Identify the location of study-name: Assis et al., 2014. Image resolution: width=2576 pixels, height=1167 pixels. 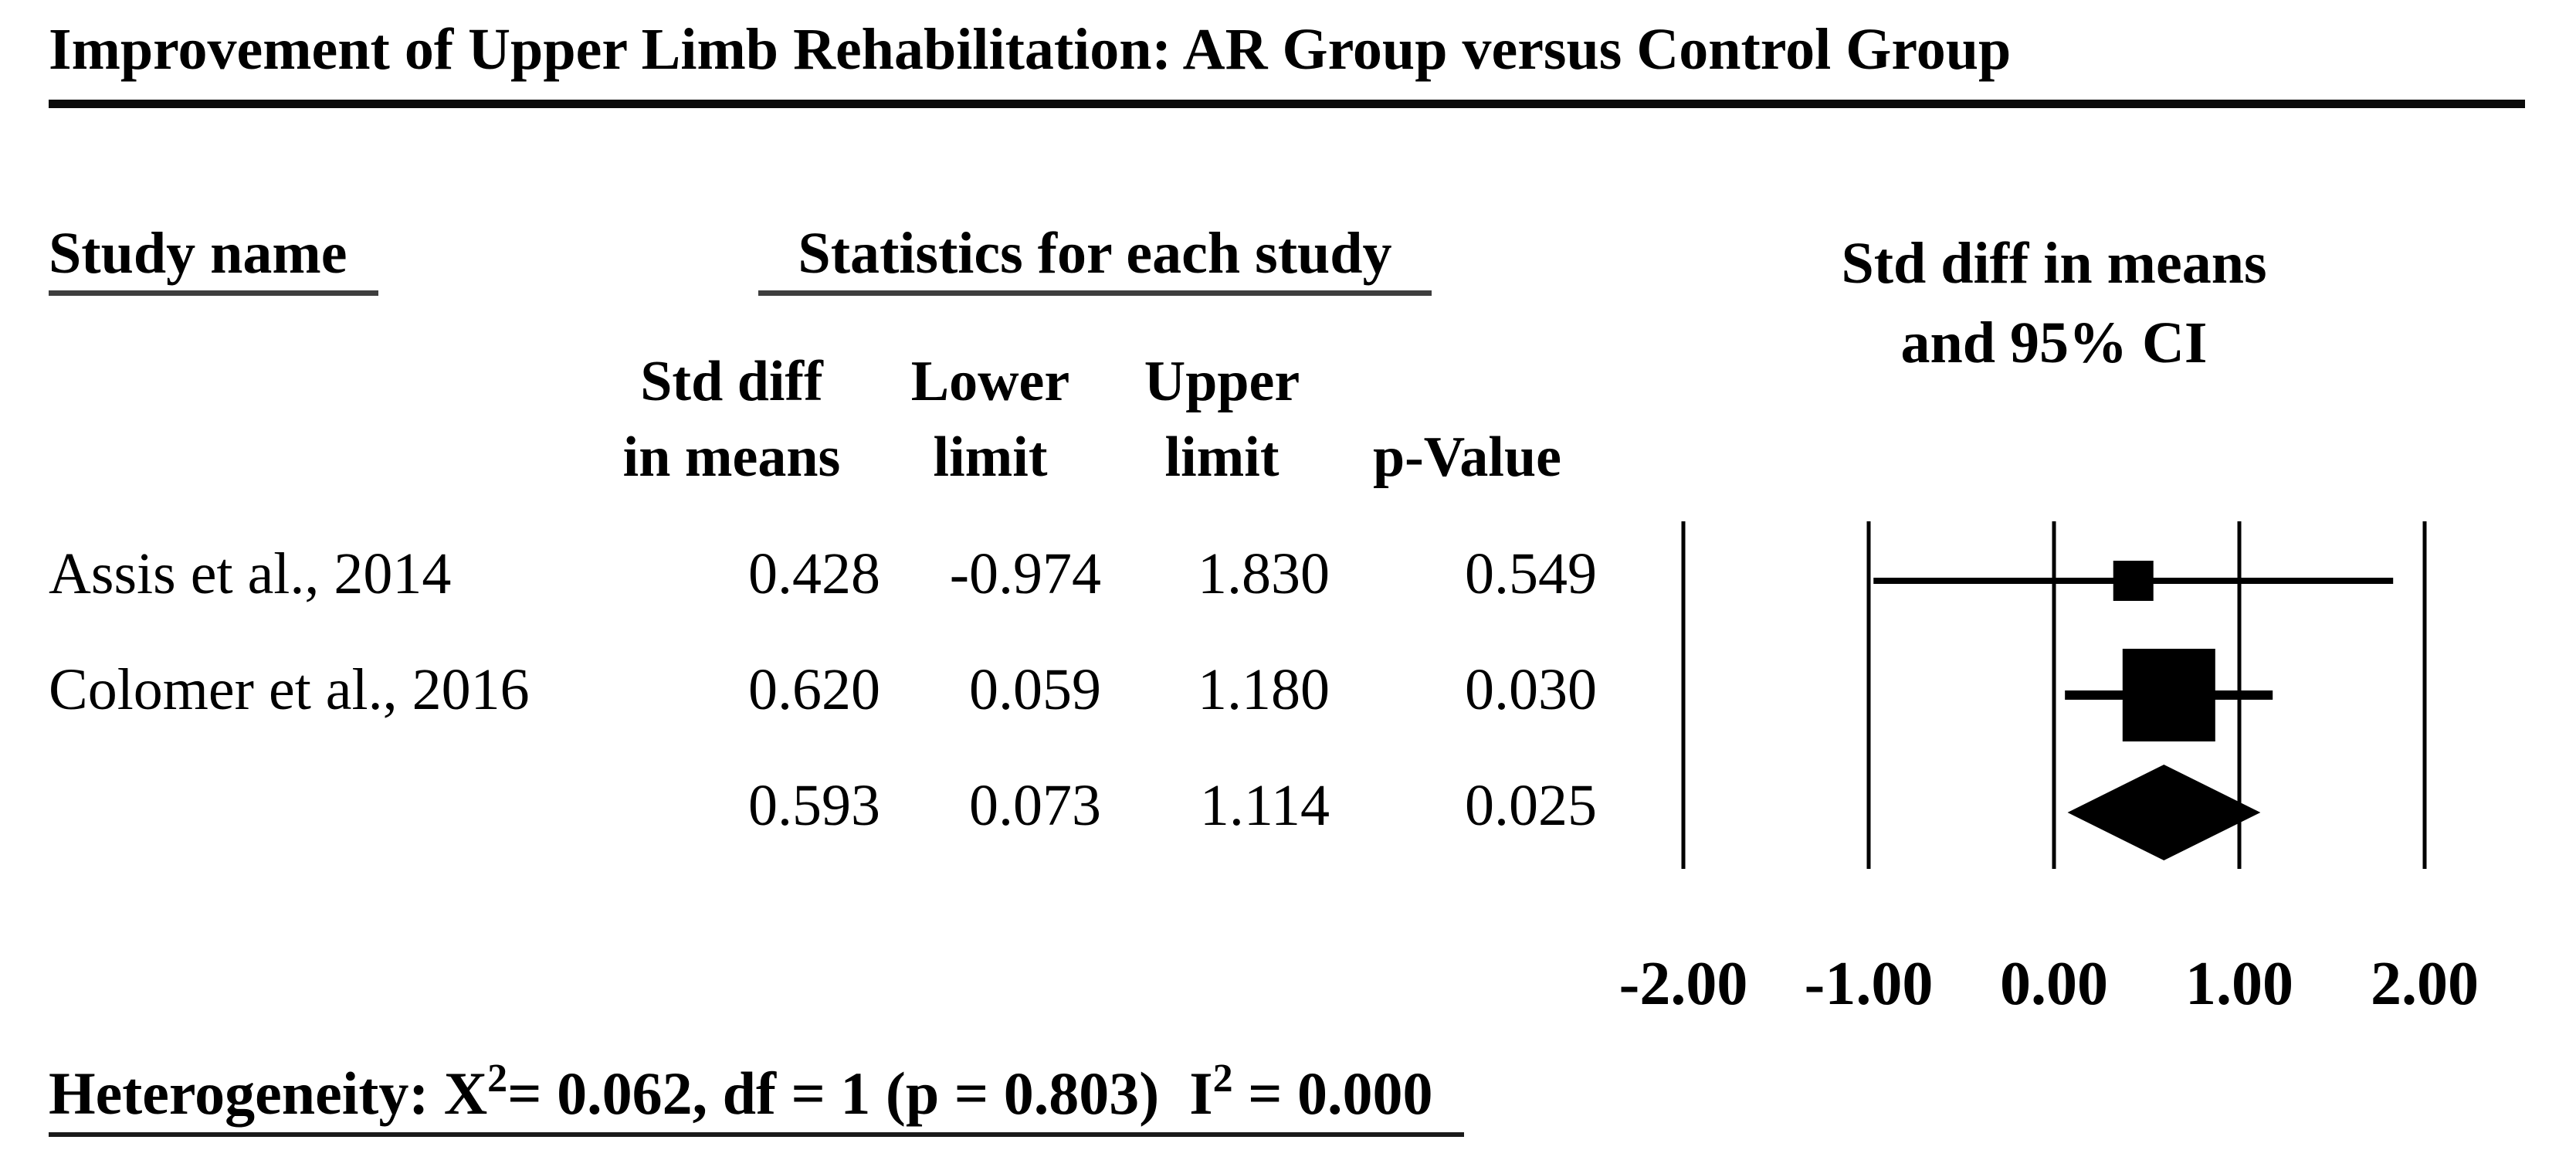
(250, 574).